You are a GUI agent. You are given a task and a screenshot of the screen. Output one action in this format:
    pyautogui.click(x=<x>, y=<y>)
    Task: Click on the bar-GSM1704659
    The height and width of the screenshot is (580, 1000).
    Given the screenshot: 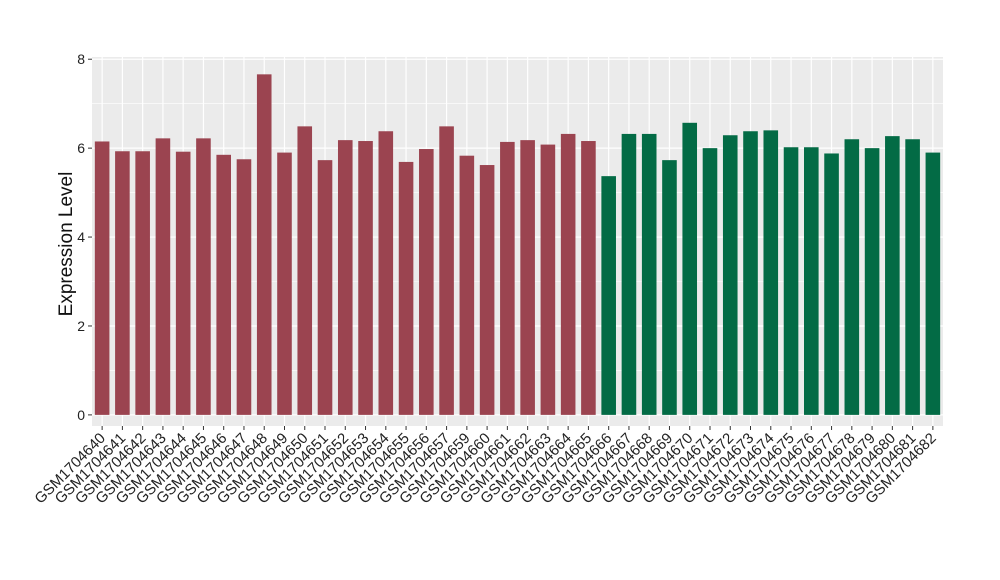 What is the action you would take?
    pyautogui.click(x=467, y=285)
    